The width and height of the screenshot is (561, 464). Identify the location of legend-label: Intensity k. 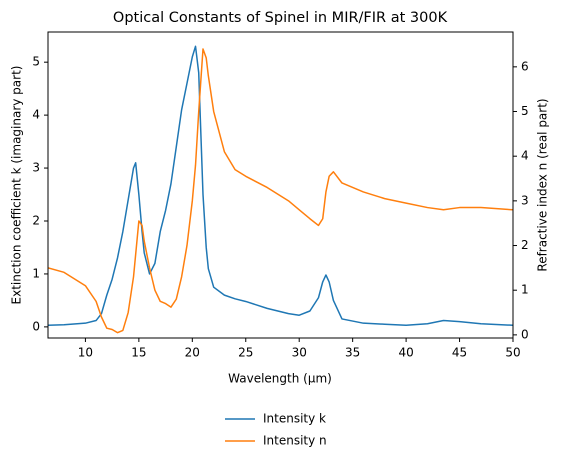
(294, 419).